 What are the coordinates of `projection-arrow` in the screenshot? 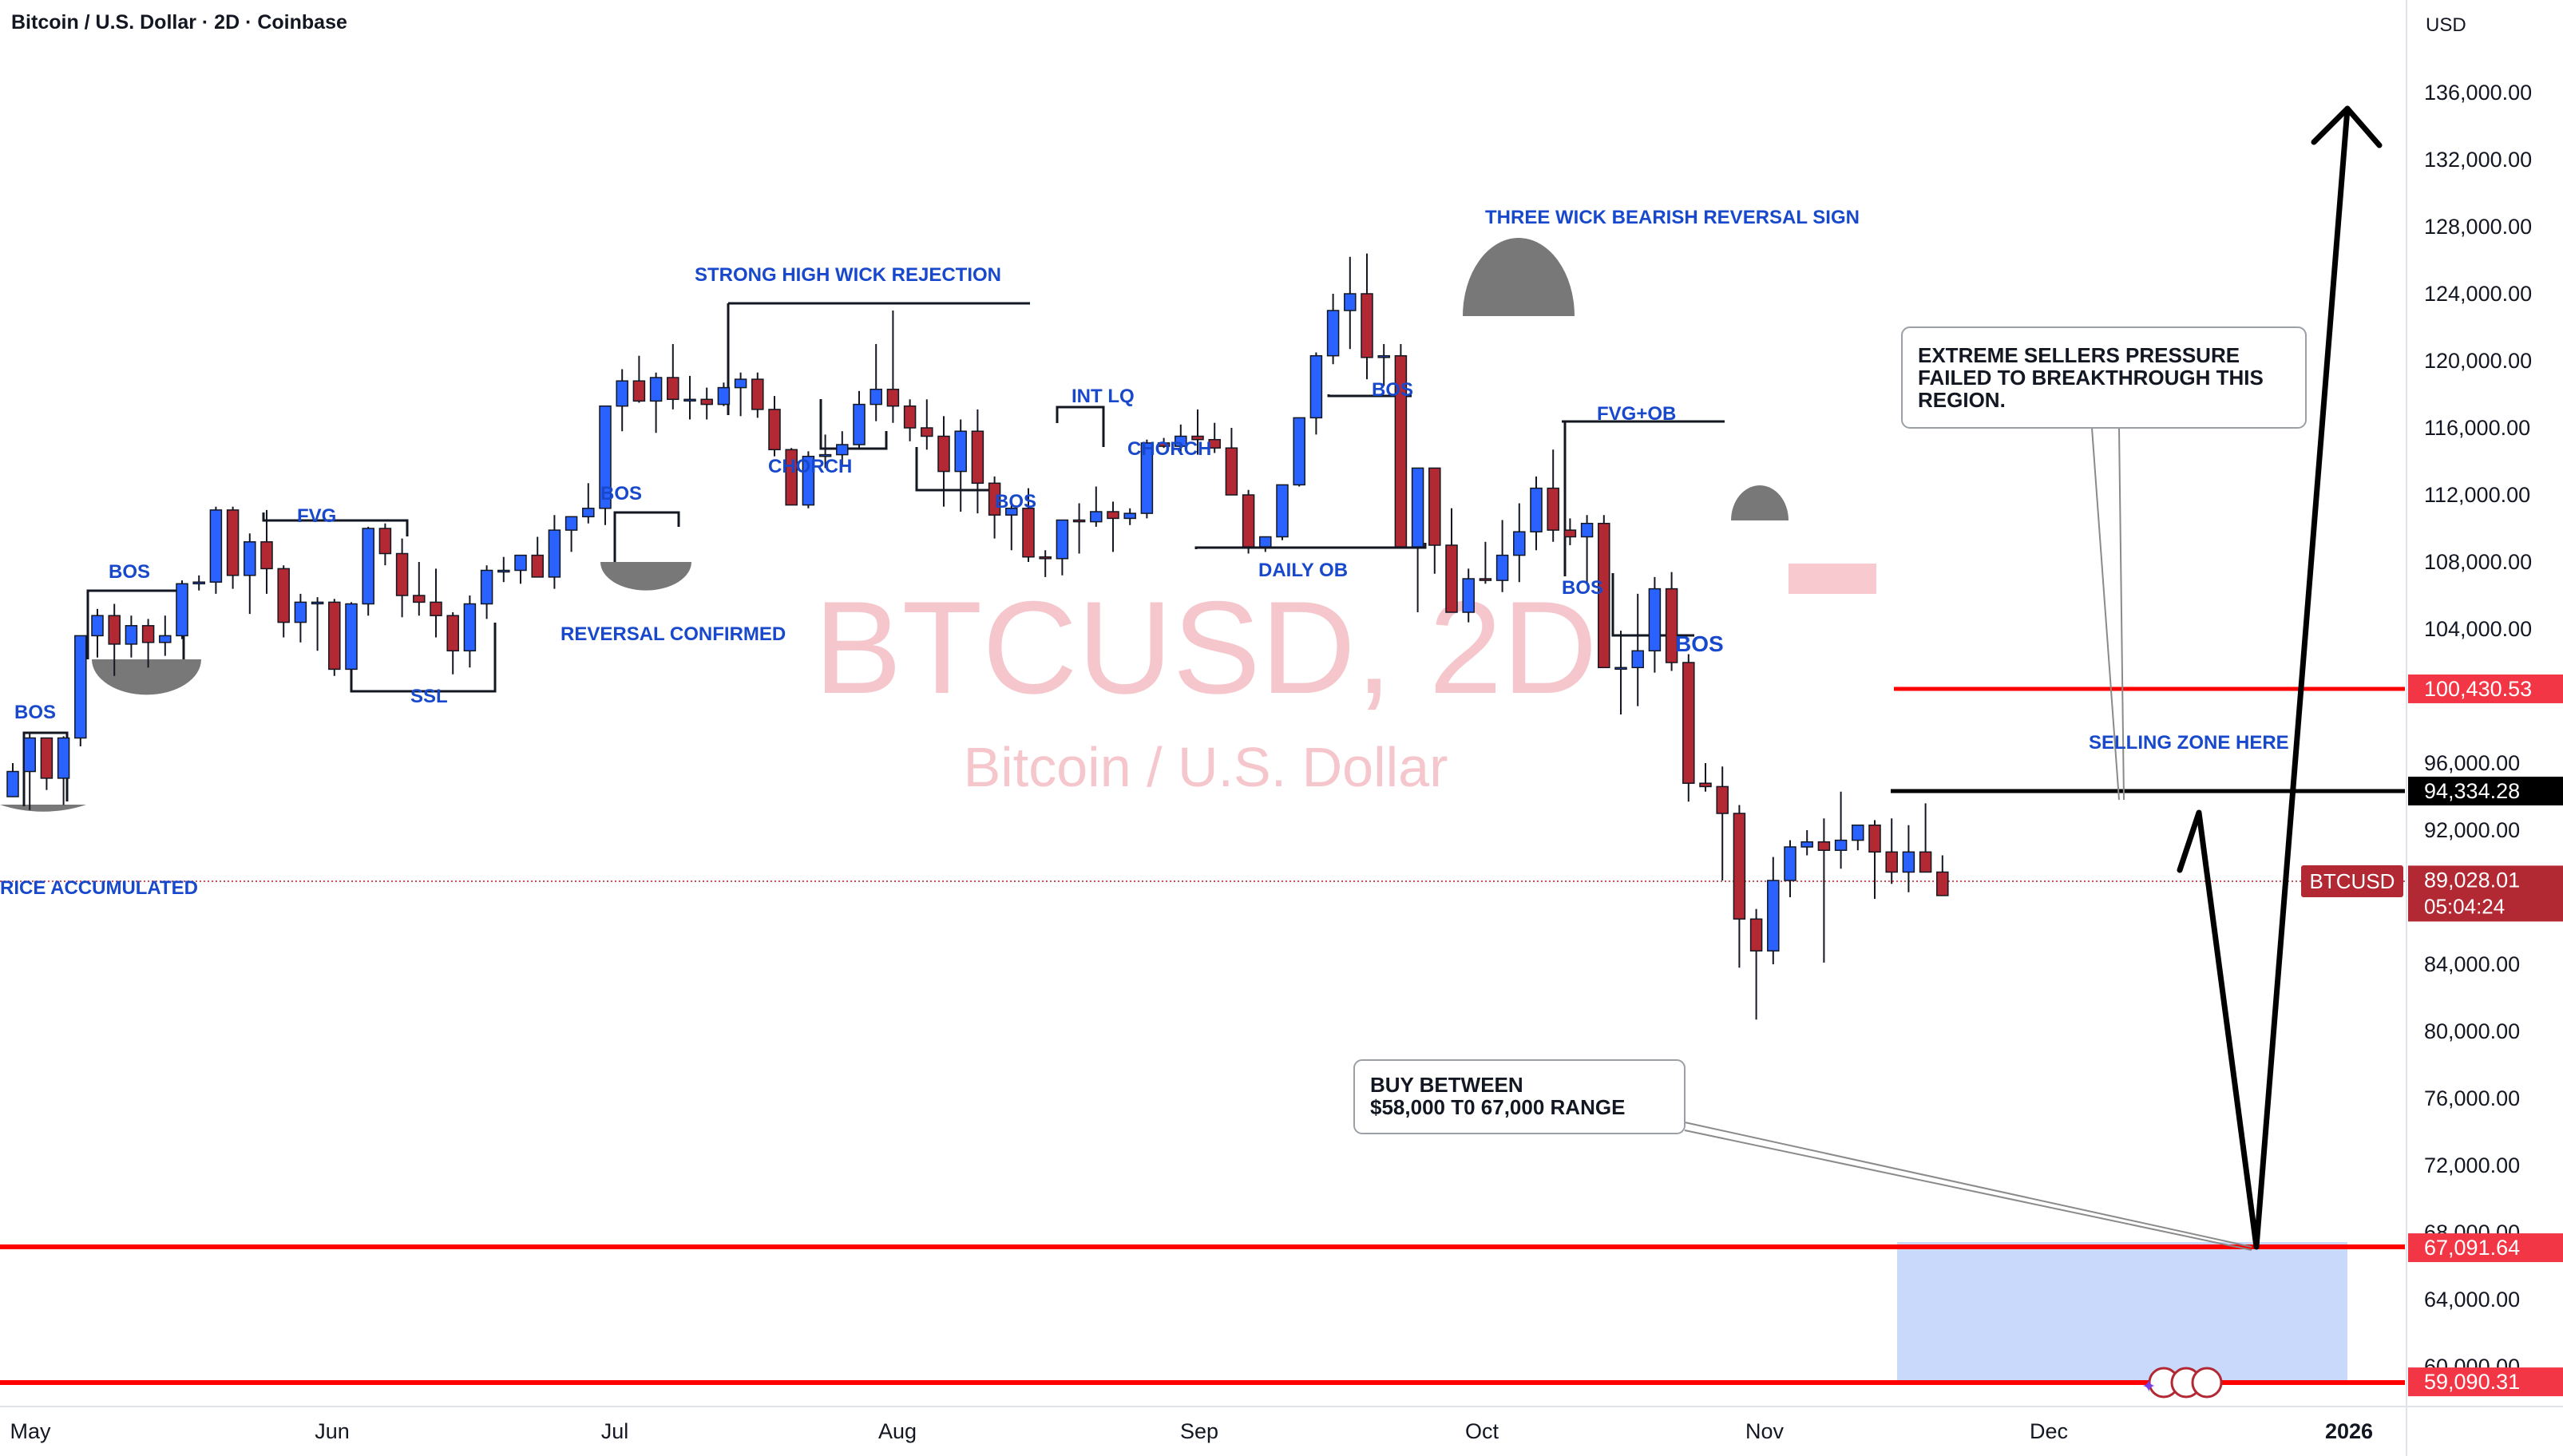 It's located at (2280, 677).